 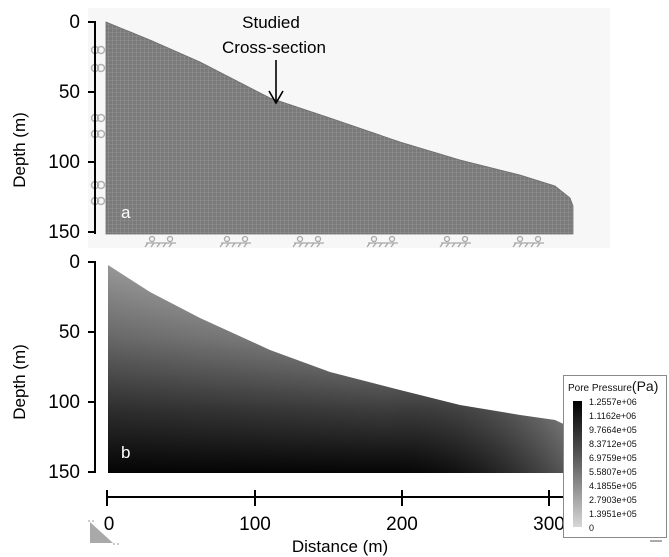 I want to click on panel-a-tick-label: 100, so click(x=64, y=162).